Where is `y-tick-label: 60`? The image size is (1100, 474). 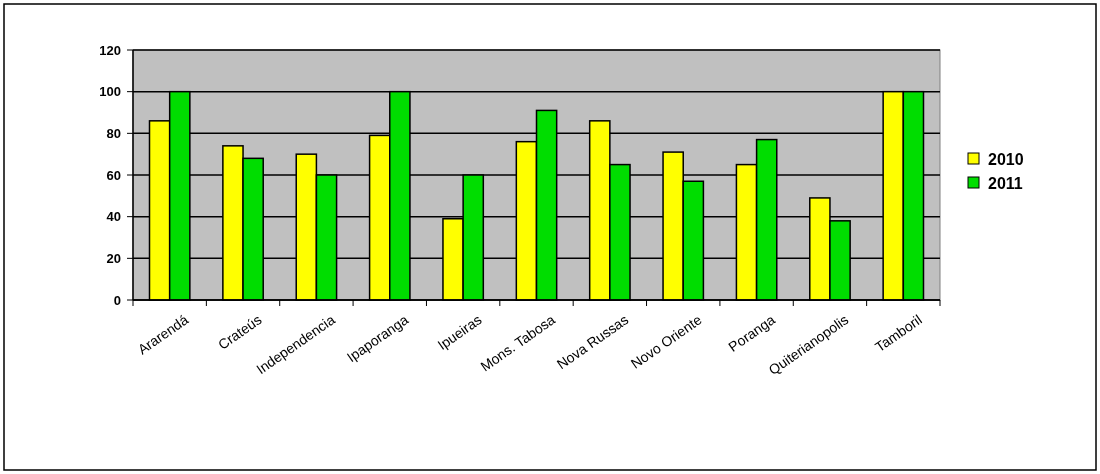
y-tick-label: 60 is located at coordinates (113, 175).